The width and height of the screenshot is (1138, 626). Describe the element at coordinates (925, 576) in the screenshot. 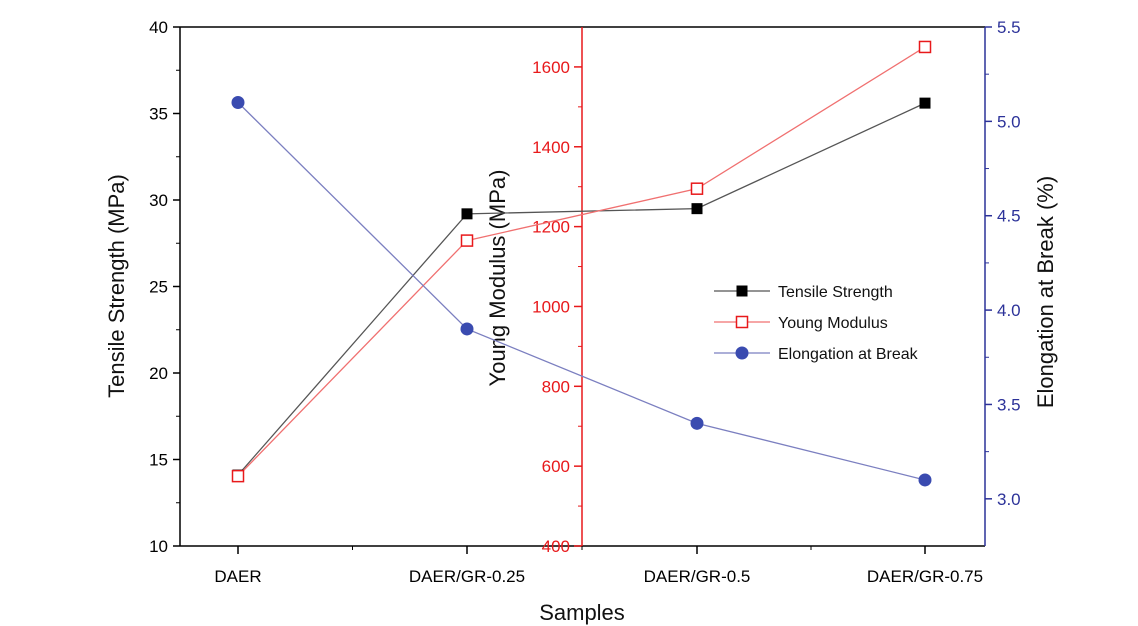

I see `x-tick-label: DAER/GR-0.75` at that location.